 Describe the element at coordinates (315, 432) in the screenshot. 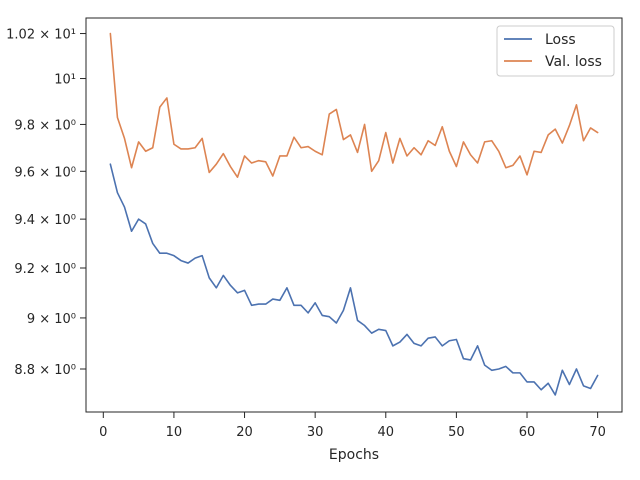

I see `x-tick-label: 30` at that location.